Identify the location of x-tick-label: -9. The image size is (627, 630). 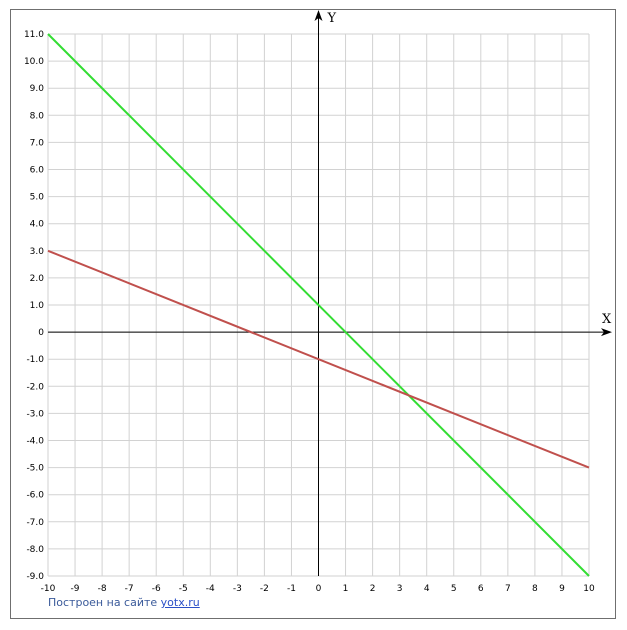
(75, 589).